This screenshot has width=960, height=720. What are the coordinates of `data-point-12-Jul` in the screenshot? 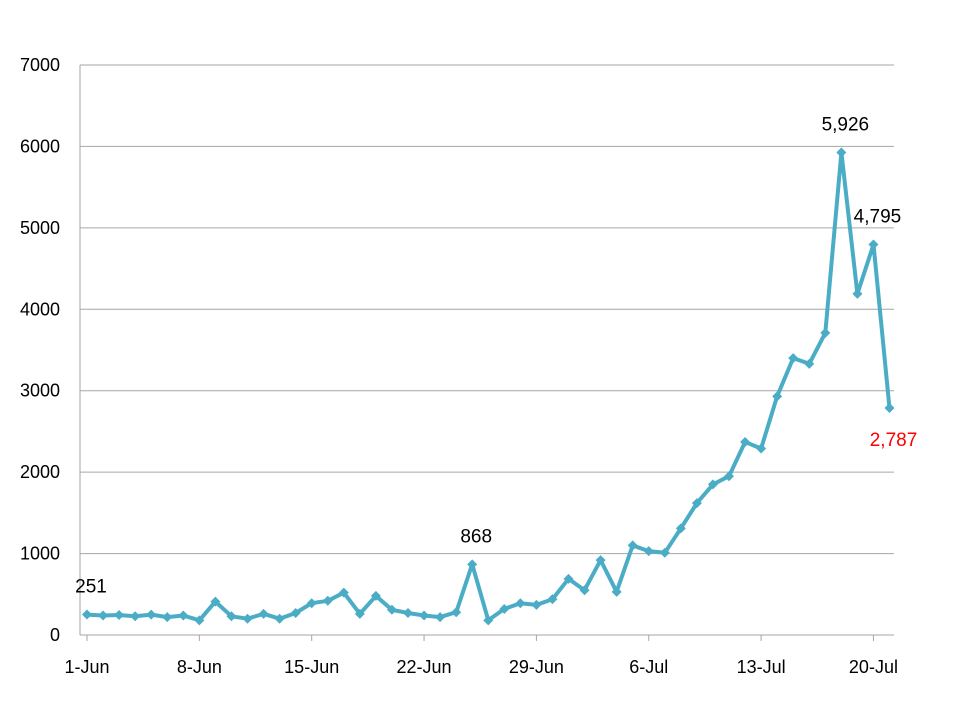 It's located at (745, 442).